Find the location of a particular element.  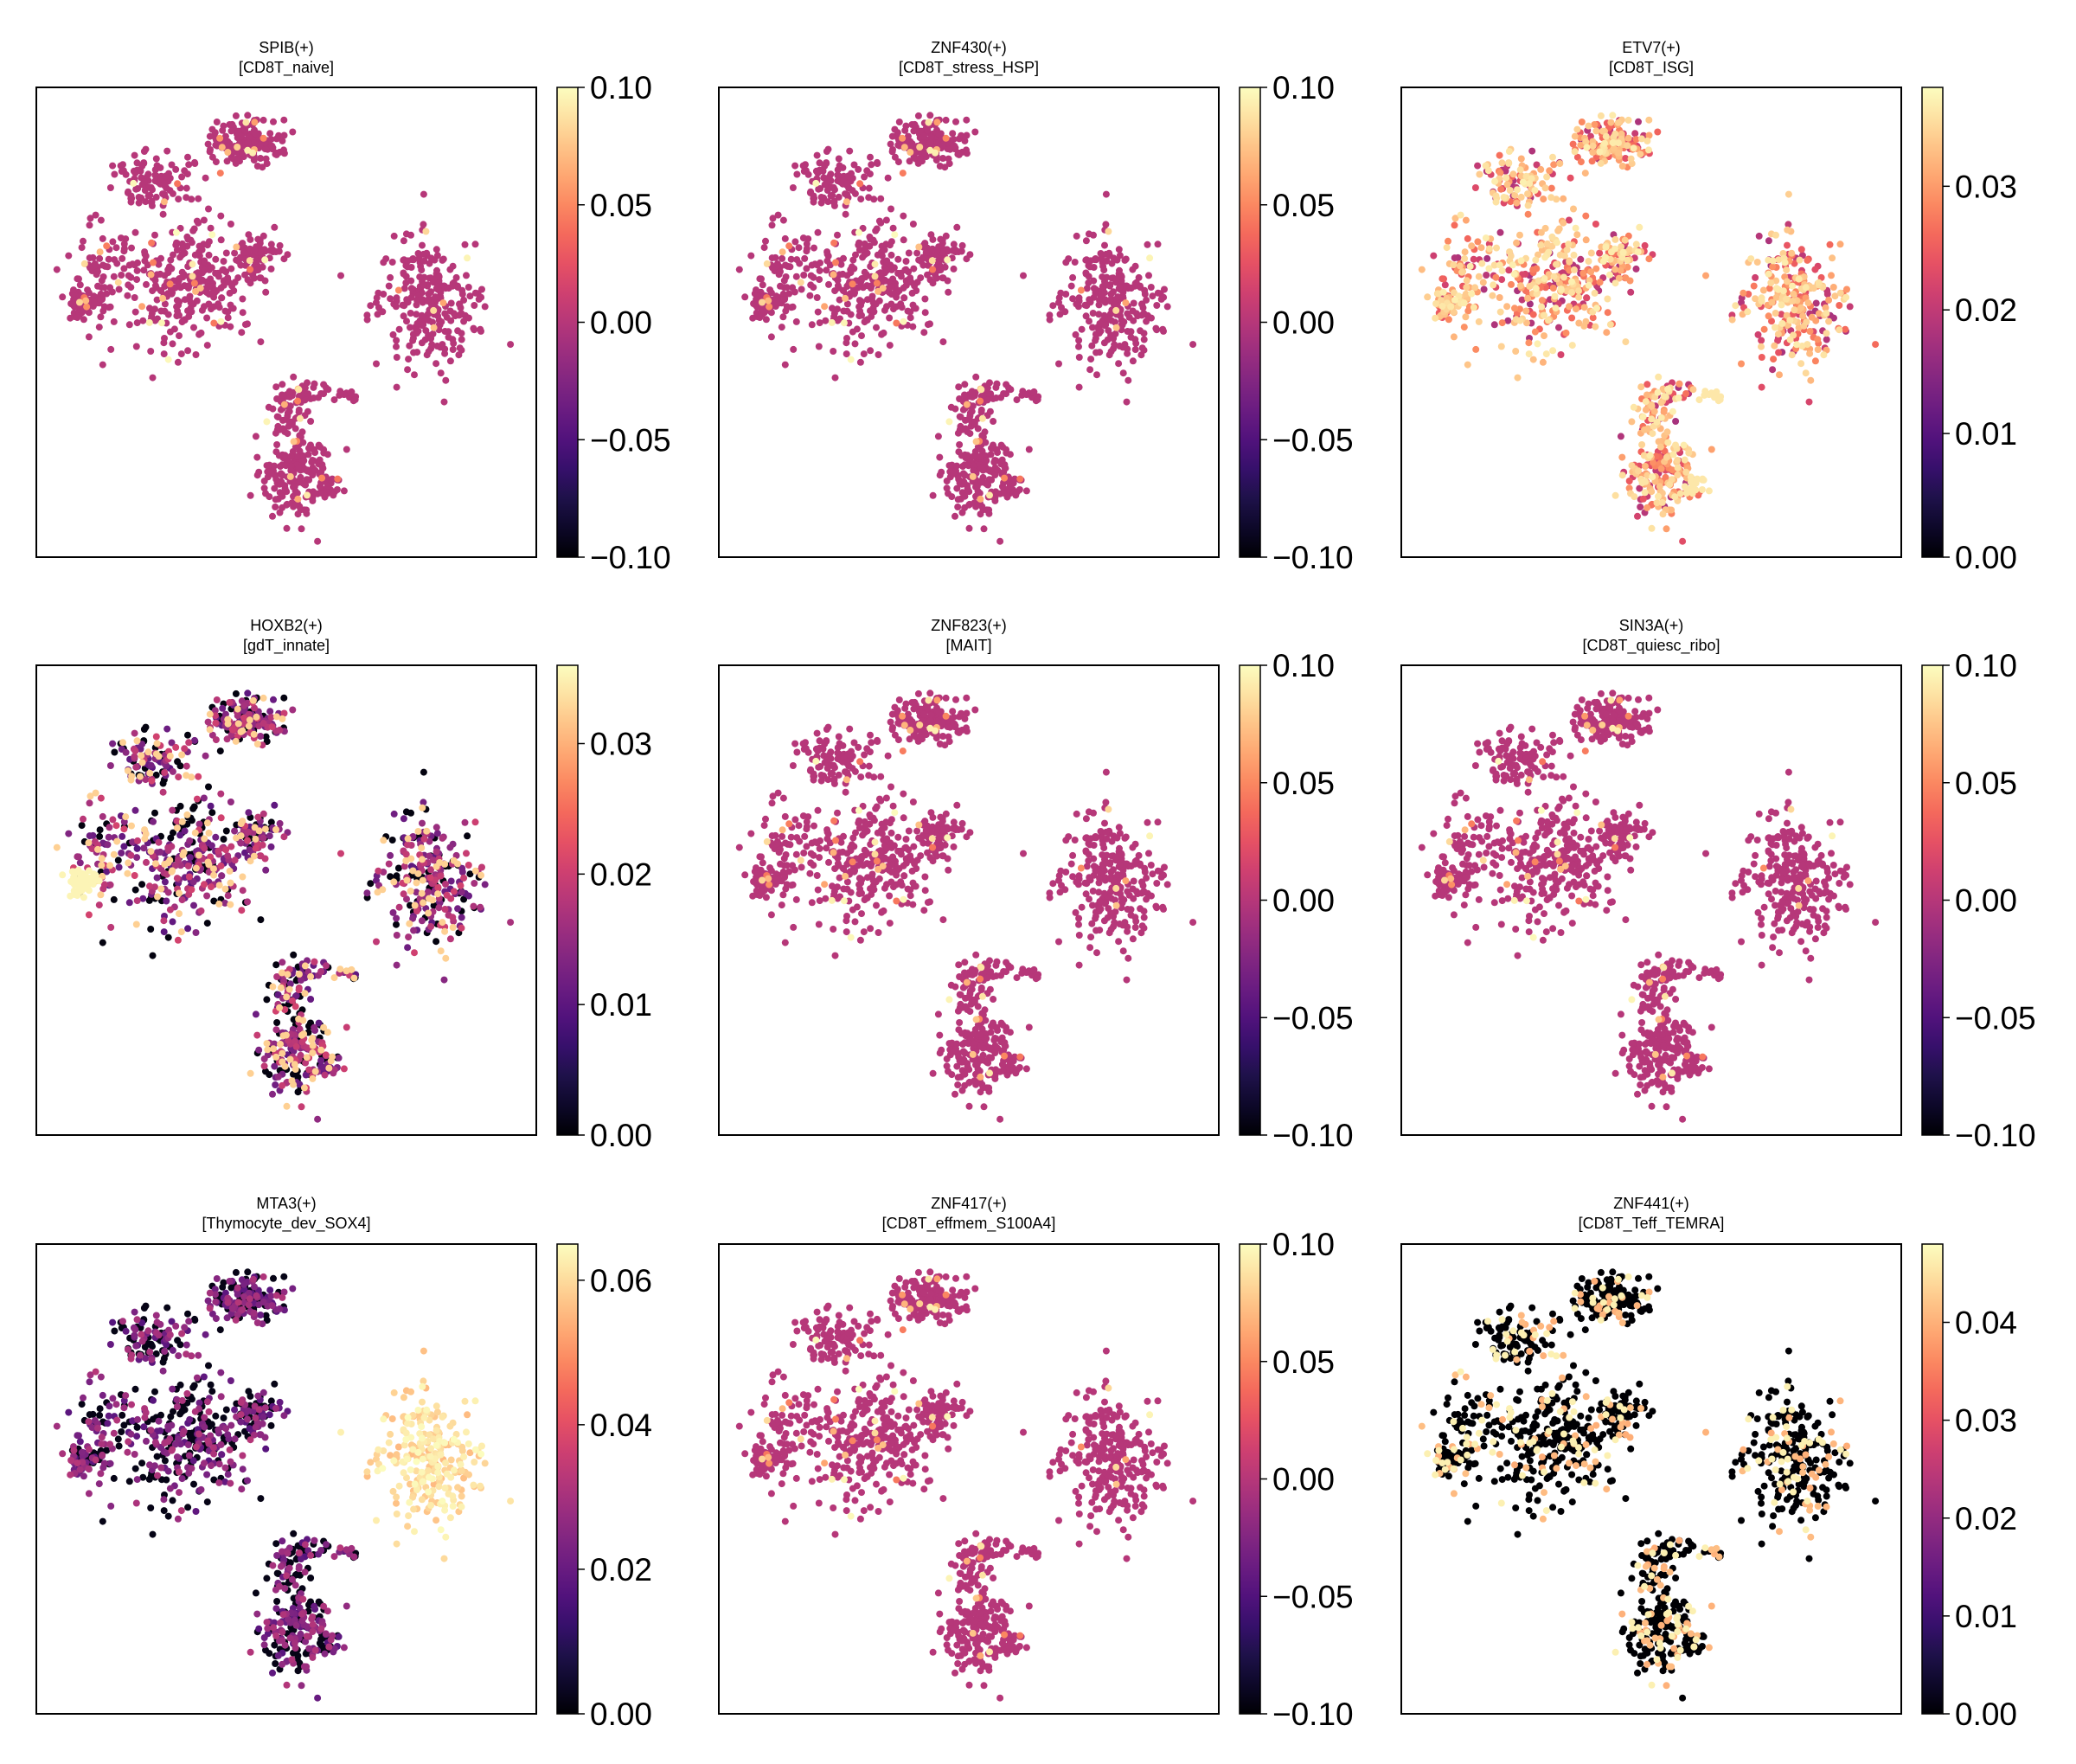

colorbar is located at coordinates (567, 322).